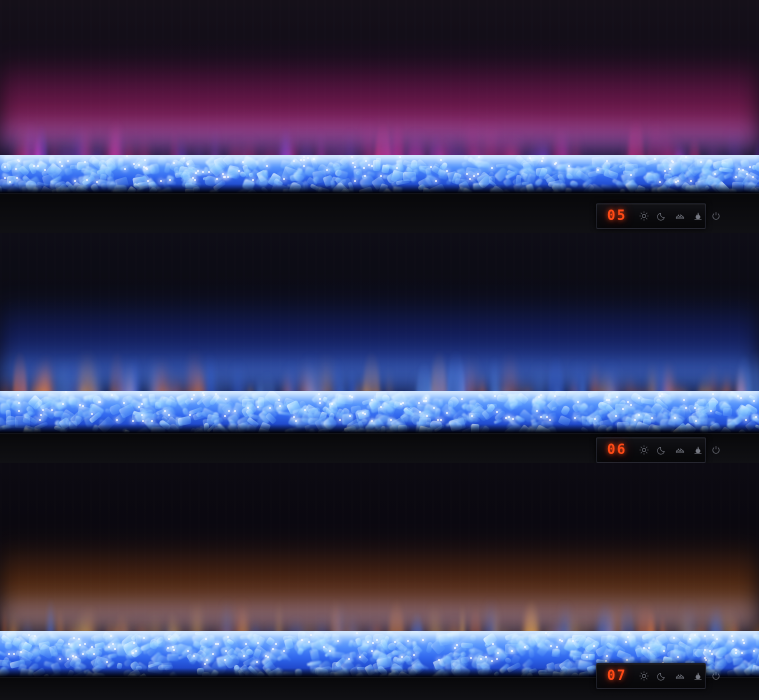 The image size is (759, 700). What do you see at coordinates (379, 188) in the screenshot?
I see `ember-bed-shadow` at bounding box center [379, 188].